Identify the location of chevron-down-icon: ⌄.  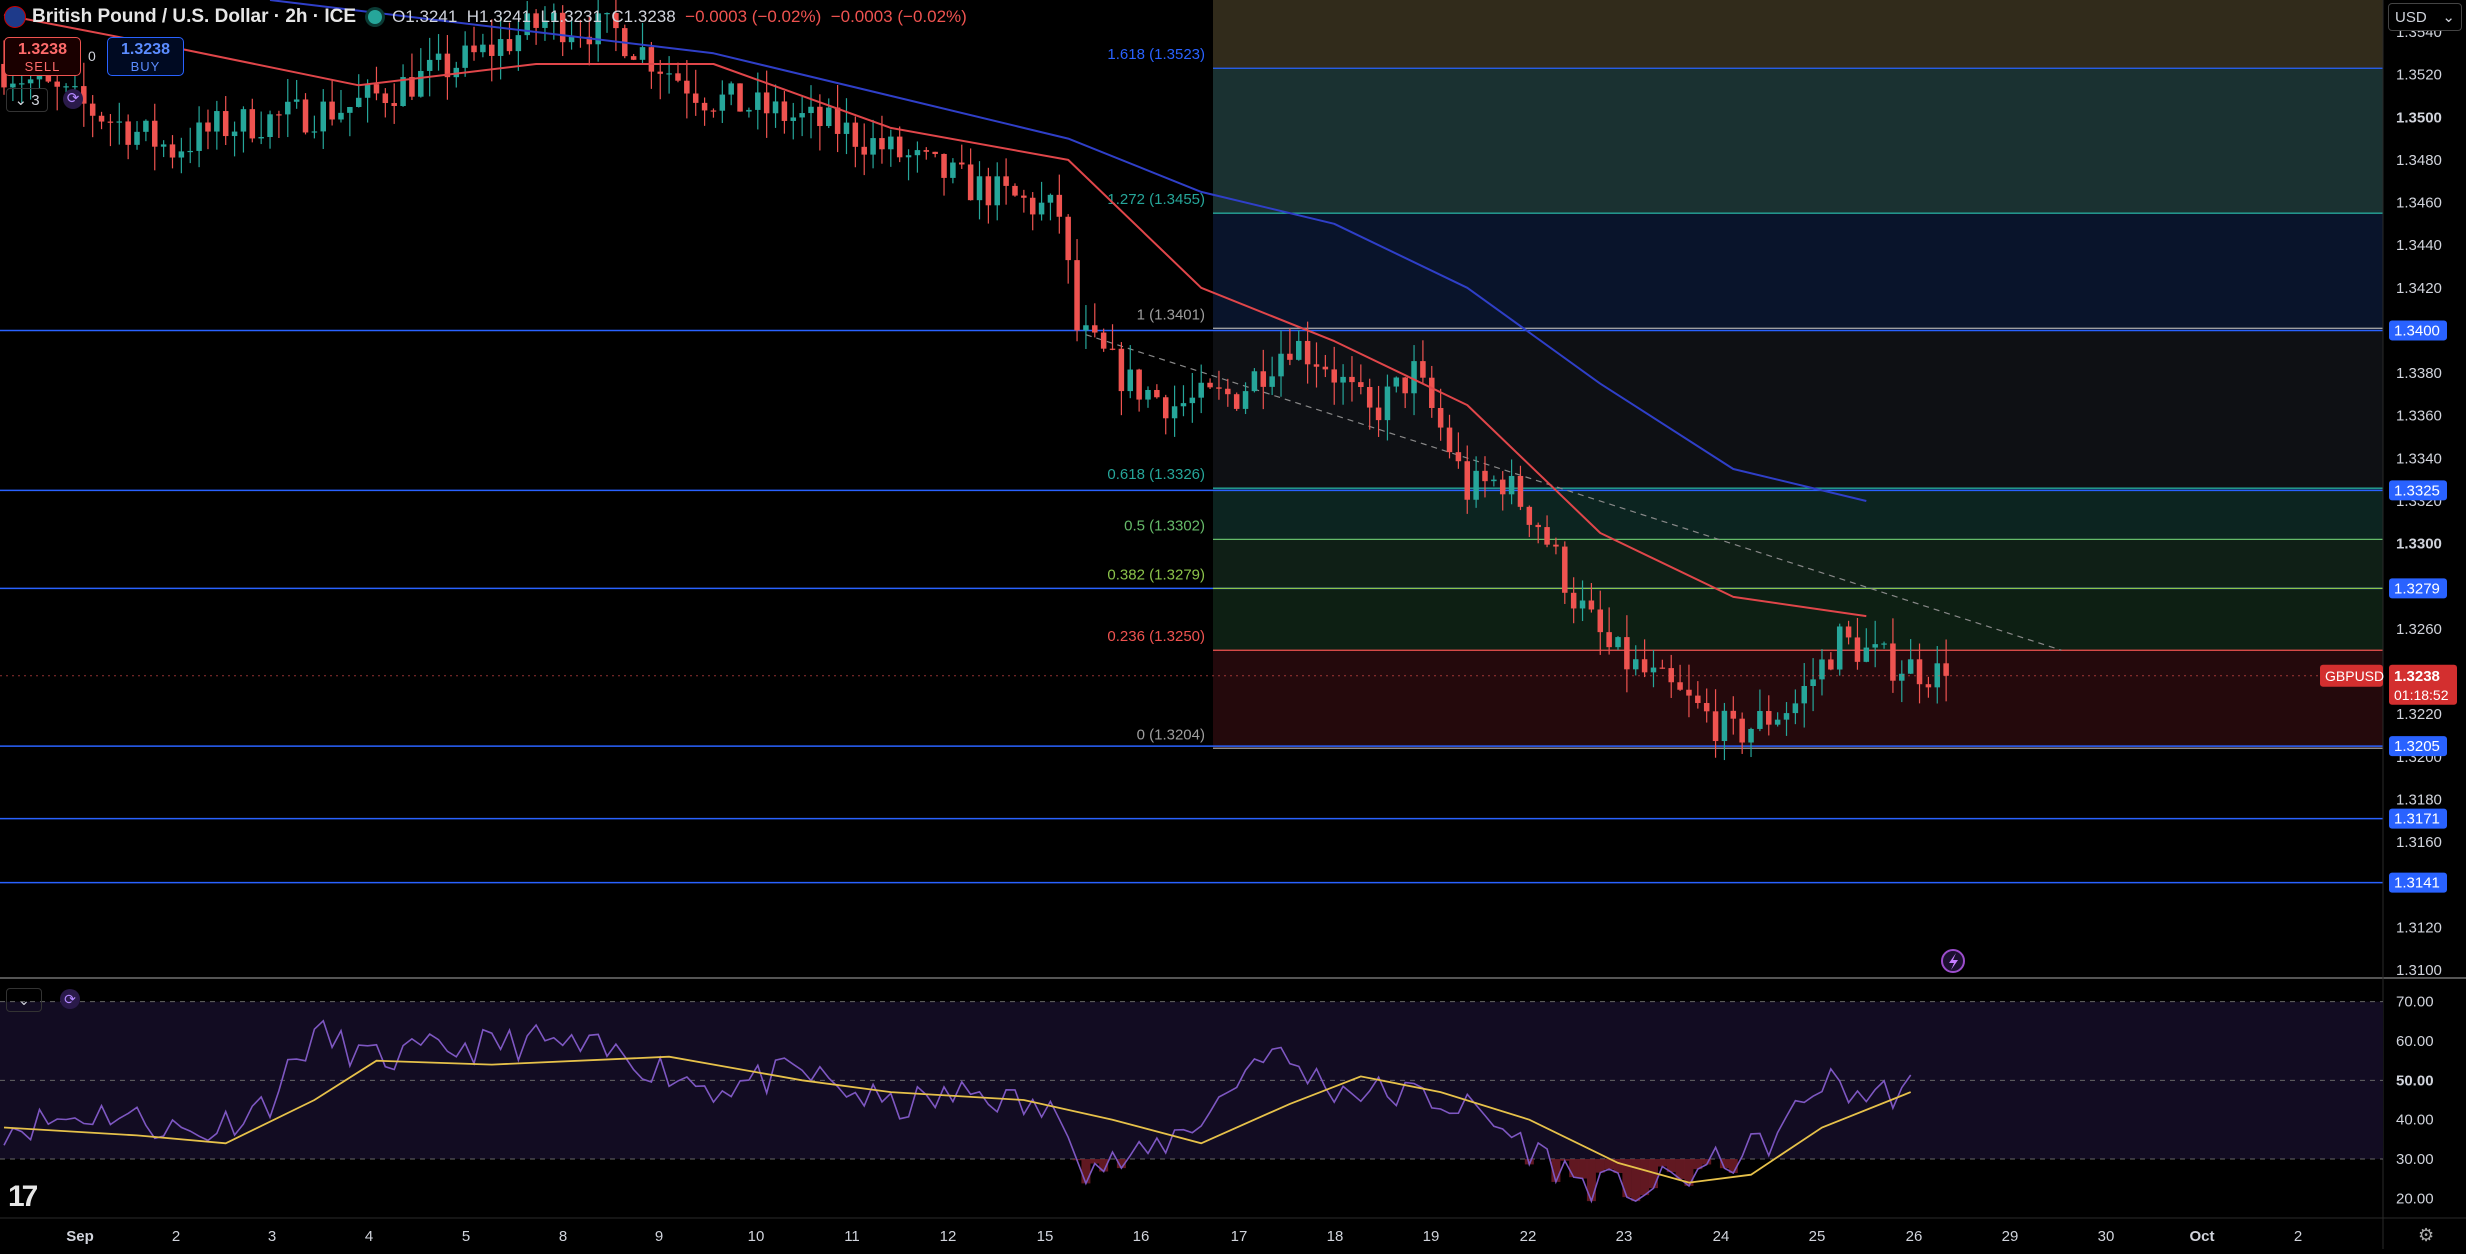
(24, 999).